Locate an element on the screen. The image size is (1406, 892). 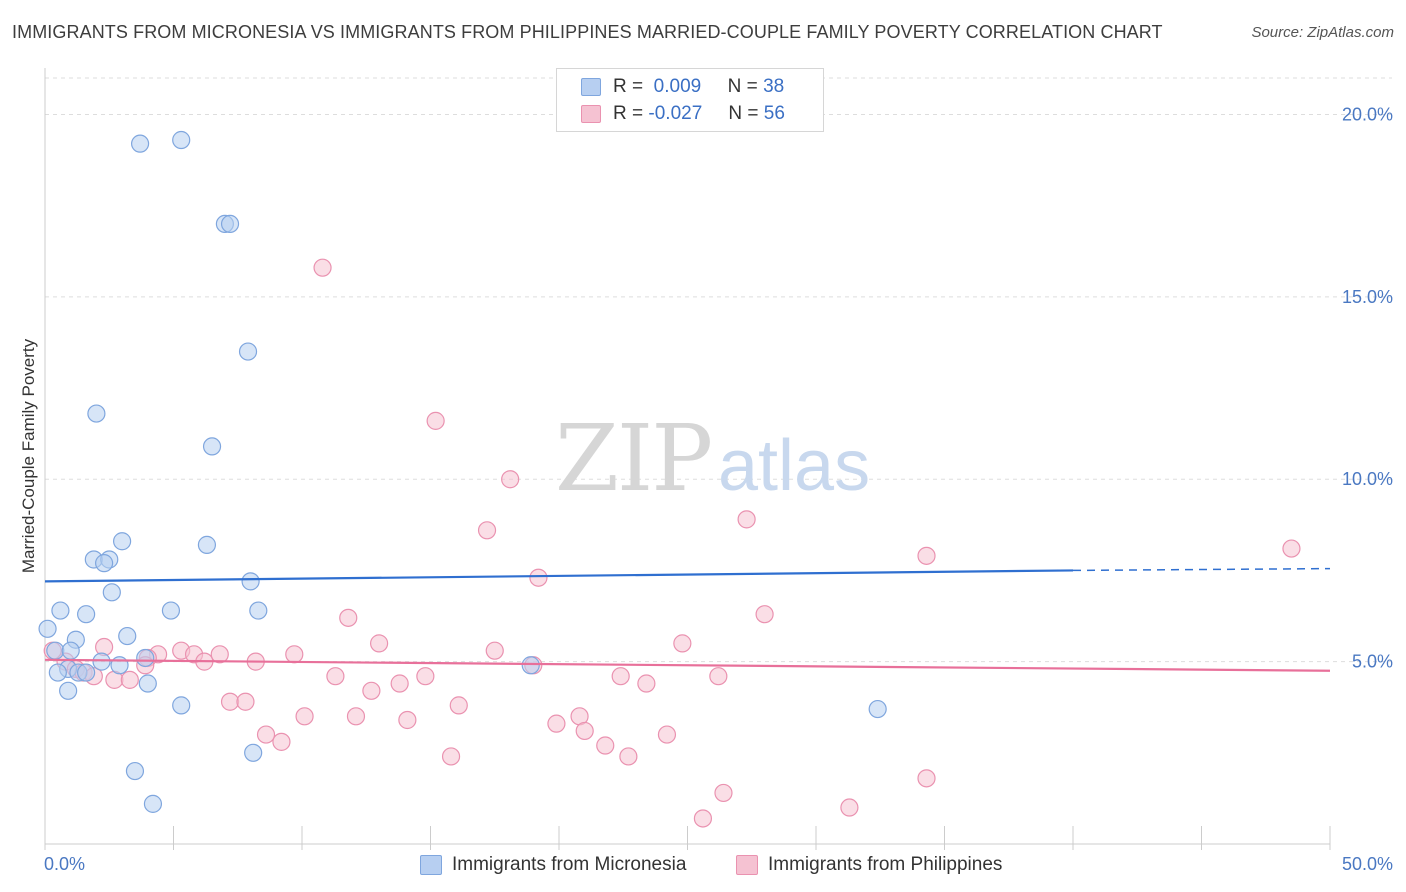
legend-r-value-philippines: -0.027 is located at coordinates (675, 113).